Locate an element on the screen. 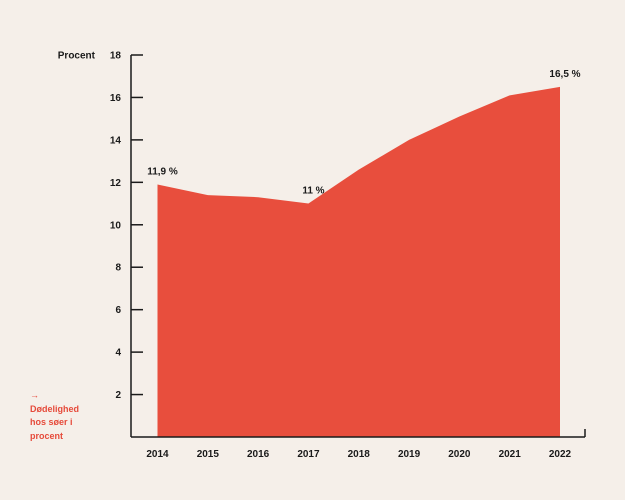  x-tick-label: 2021 is located at coordinates (510, 454).